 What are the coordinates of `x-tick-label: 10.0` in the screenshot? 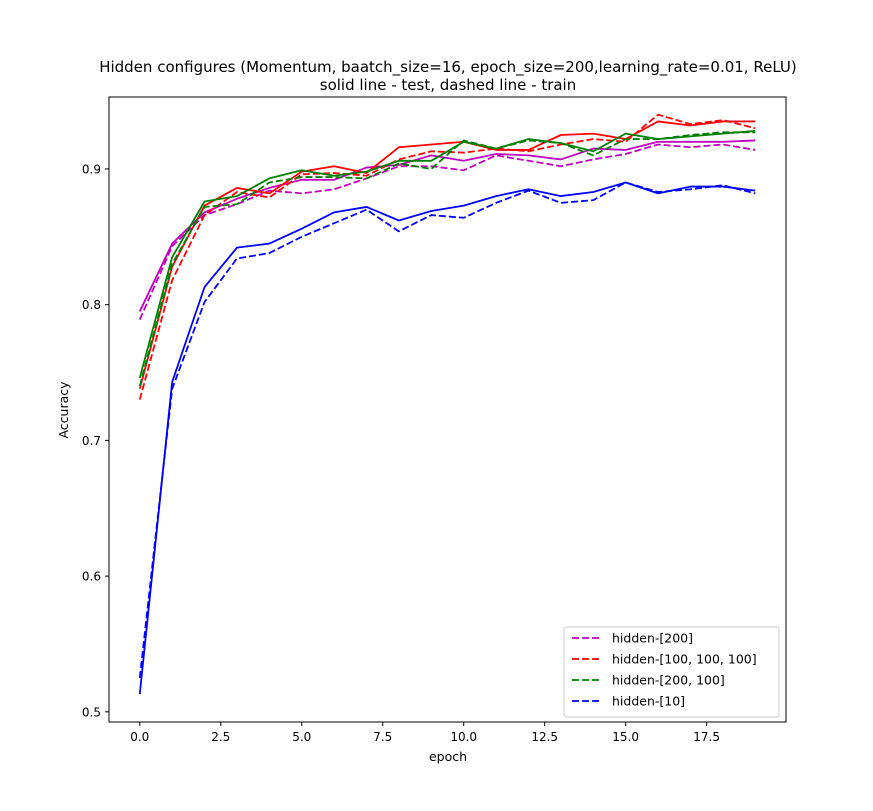 It's located at (463, 737).